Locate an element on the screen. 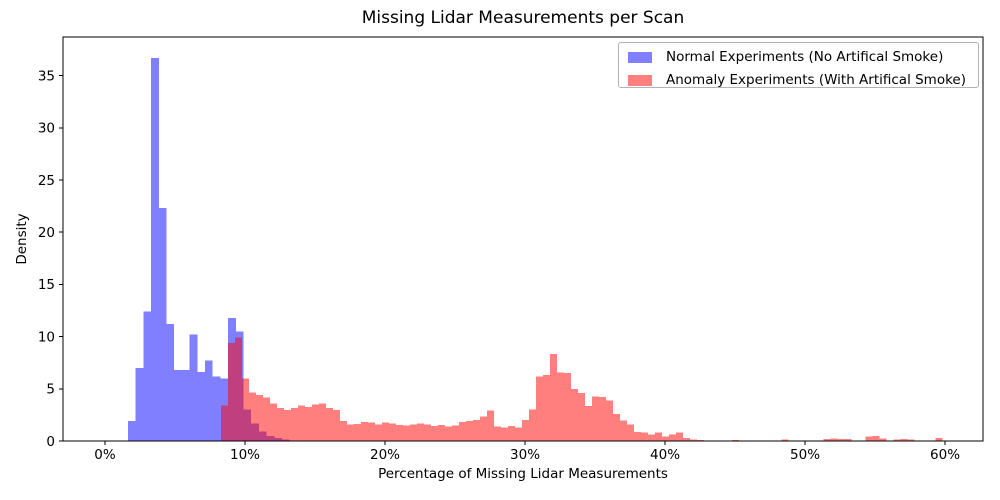  x-tick-label: 0% is located at coordinates (105, 455).